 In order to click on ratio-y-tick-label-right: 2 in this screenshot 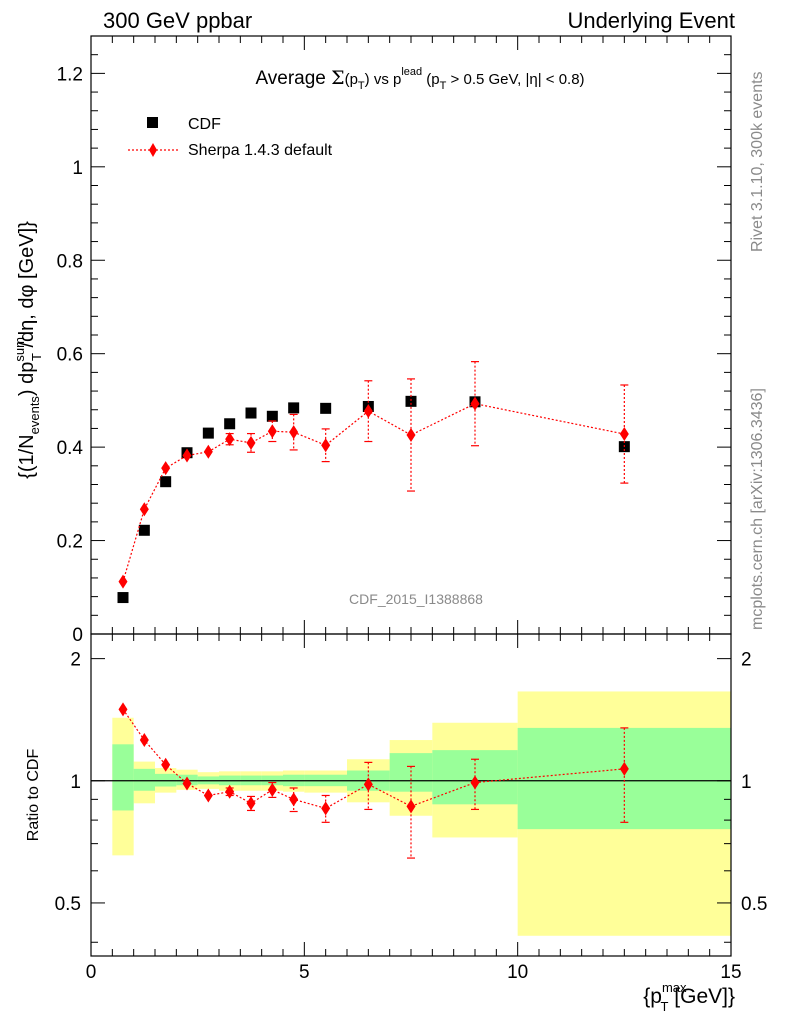, I will do `click(746, 660)`.